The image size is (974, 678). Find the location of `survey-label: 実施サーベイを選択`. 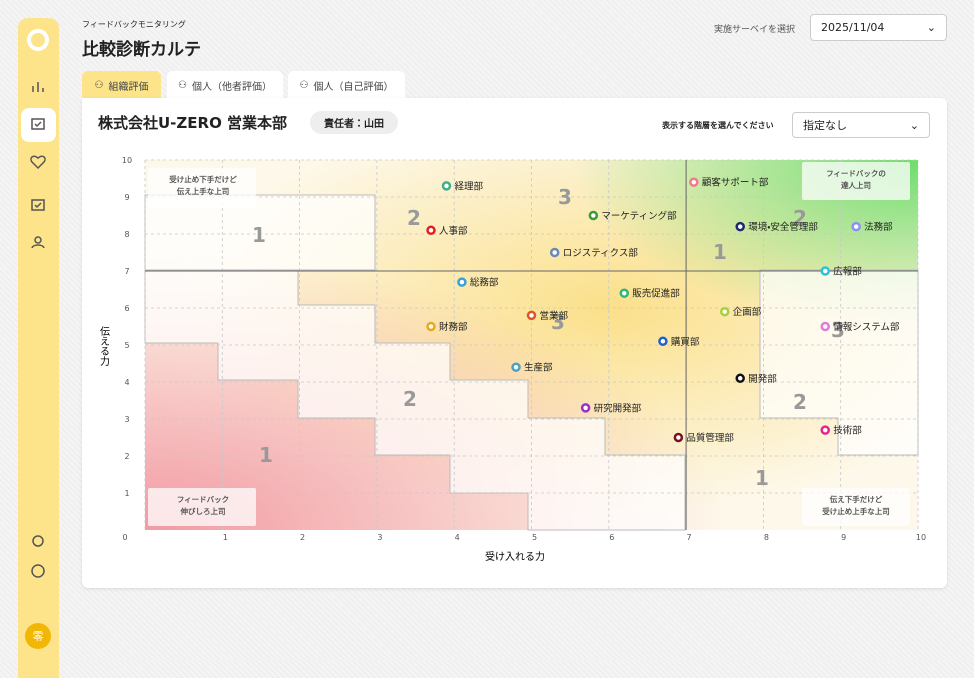

survey-label: 実施サーベイを選択 is located at coordinates (755, 30).